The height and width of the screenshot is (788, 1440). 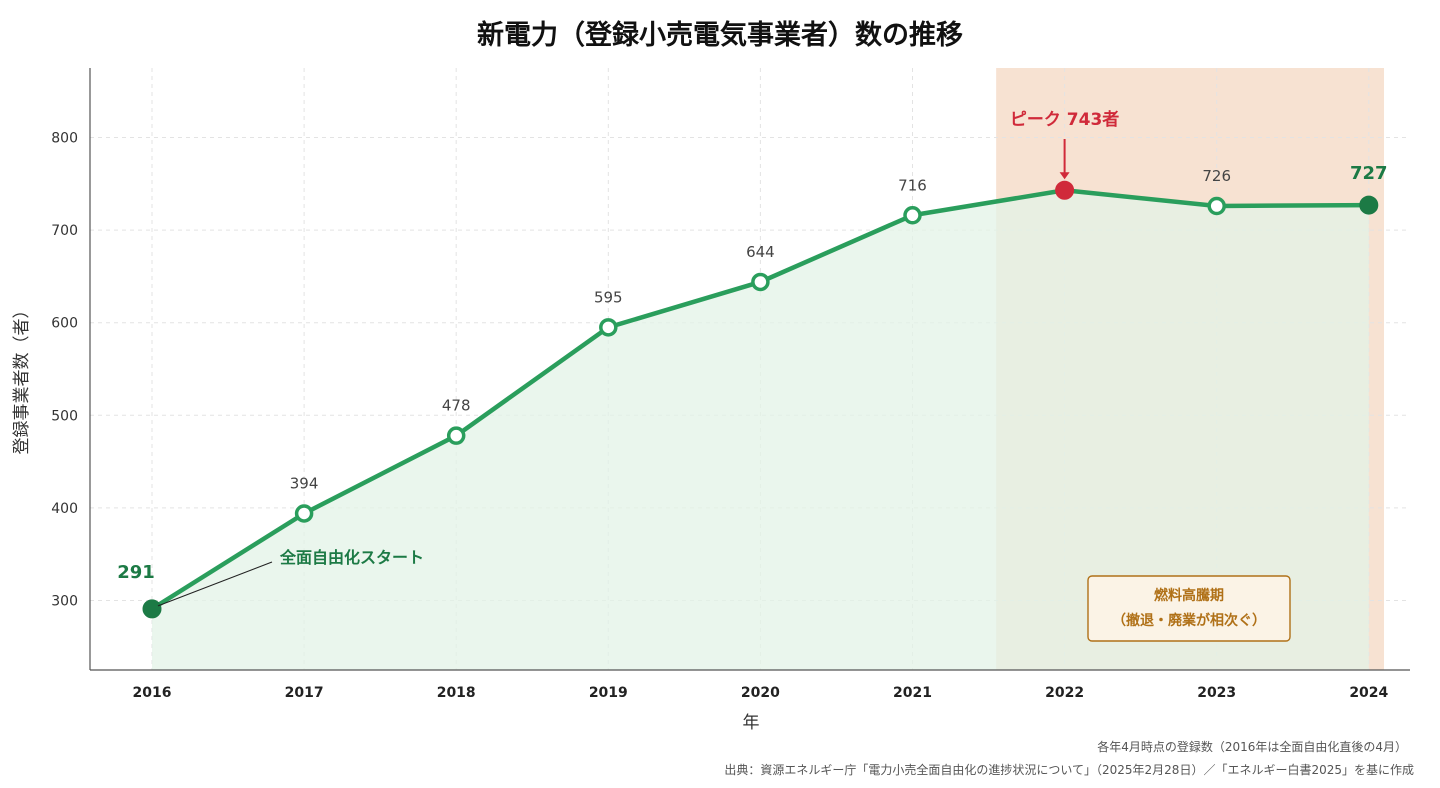 What do you see at coordinates (1065, 190) in the screenshot?
I see `peak-point` at bounding box center [1065, 190].